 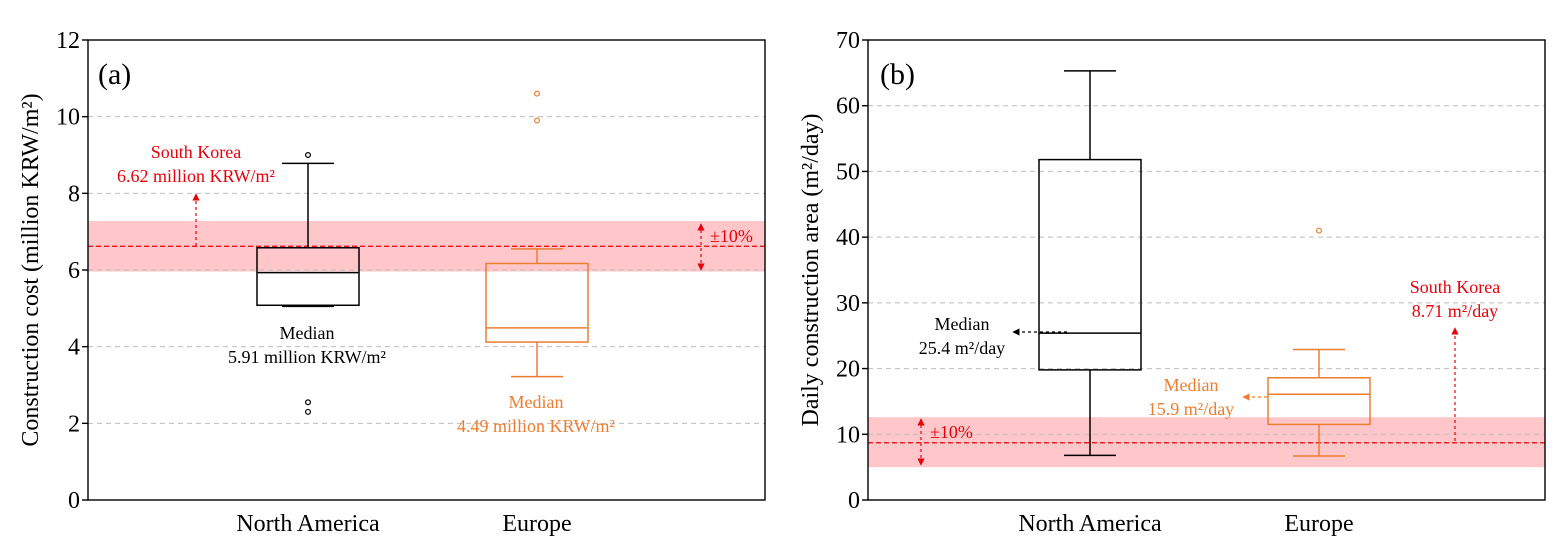 What do you see at coordinates (308, 524) in the screenshot?
I see `panel-a-xtick-north-america: North America` at bounding box center [308, 524].